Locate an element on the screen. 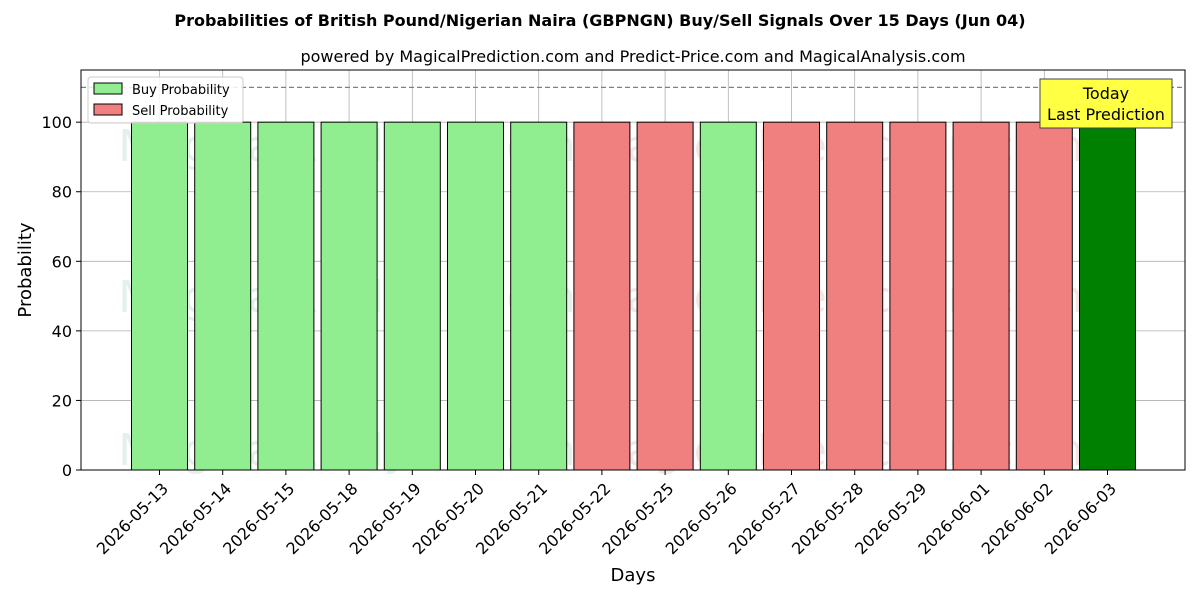 This screenshot has height=600, width=1200. y-tick-label: 80 is located at coordinates (62, 192).